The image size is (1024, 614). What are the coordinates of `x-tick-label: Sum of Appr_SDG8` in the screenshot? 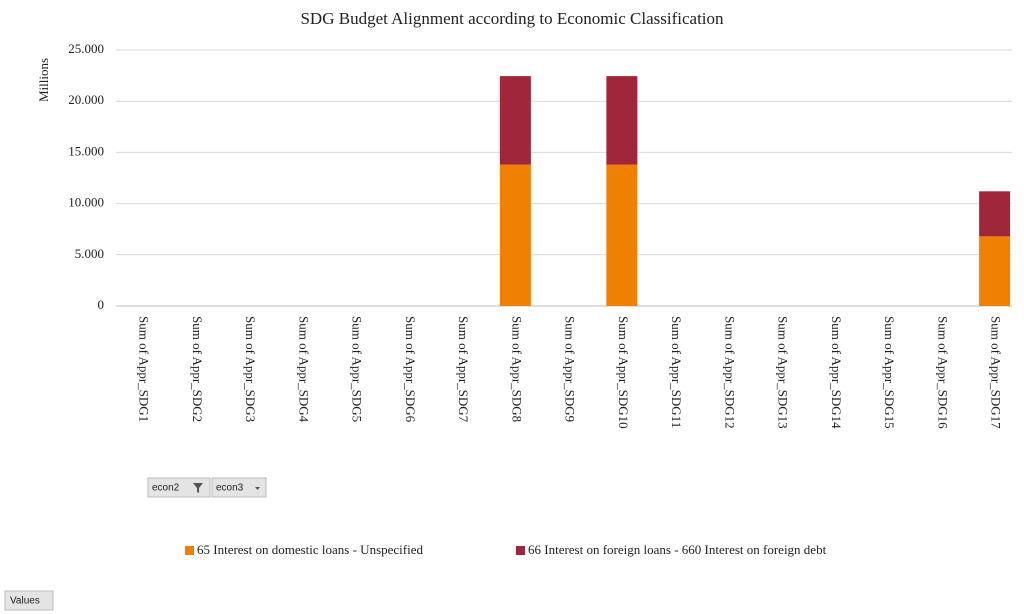 It's located at (516, 369).